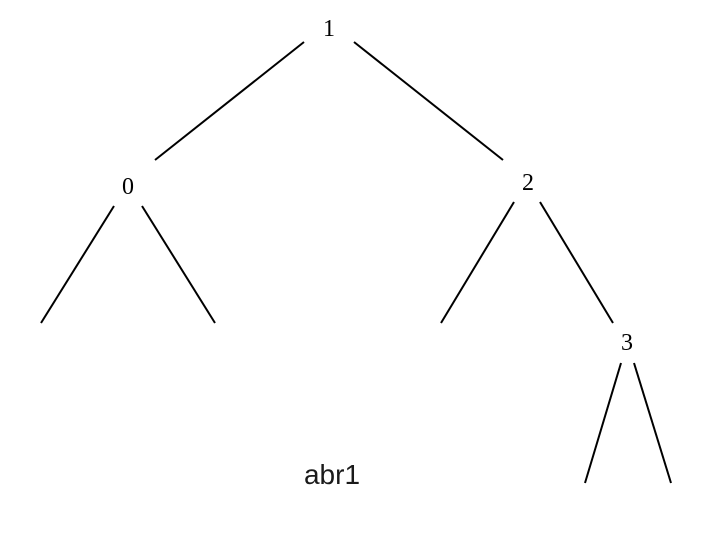  What do you see at coordinates (477, 262) in the screenshot?
I see `edge-2-left-null` at bounding box center [477, 262].